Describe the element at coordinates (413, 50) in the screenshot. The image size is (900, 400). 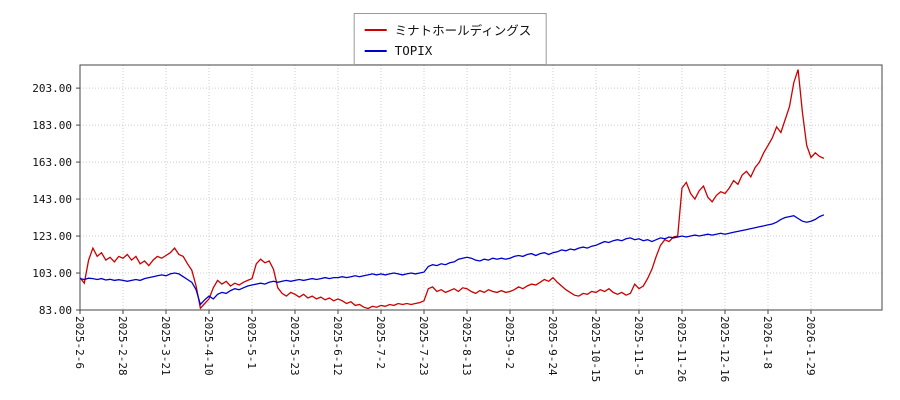
I see `legend-label-topix: TOPIX` at that location.